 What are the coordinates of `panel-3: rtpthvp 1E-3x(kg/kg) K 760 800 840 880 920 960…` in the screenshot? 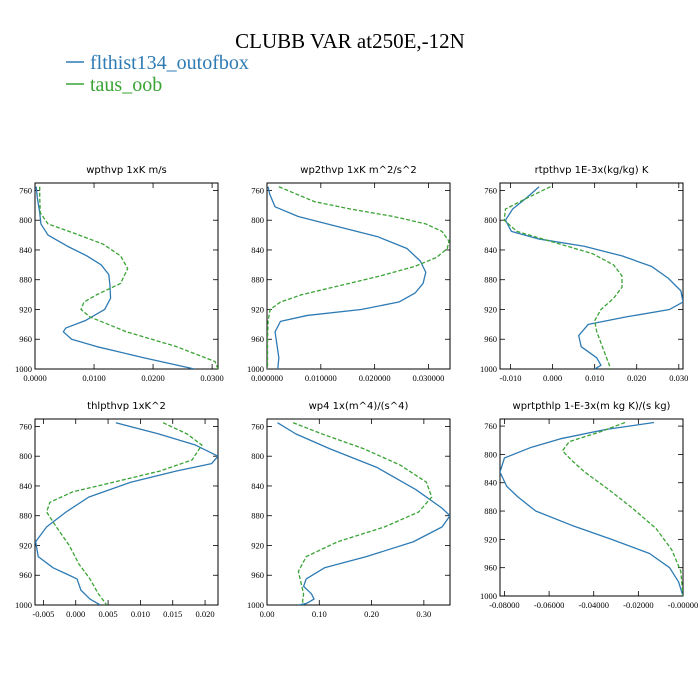 It's located at (584, 274).